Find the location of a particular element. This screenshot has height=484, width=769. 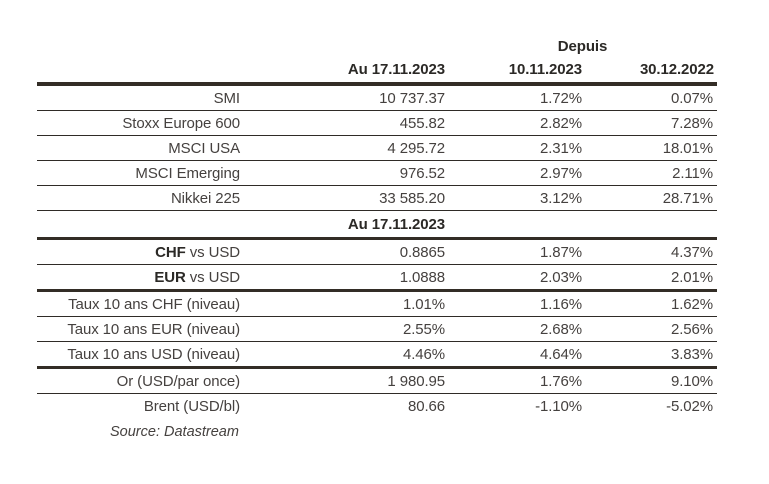

row-value-change-week: 4.64% is located at coordinates (516, 355).